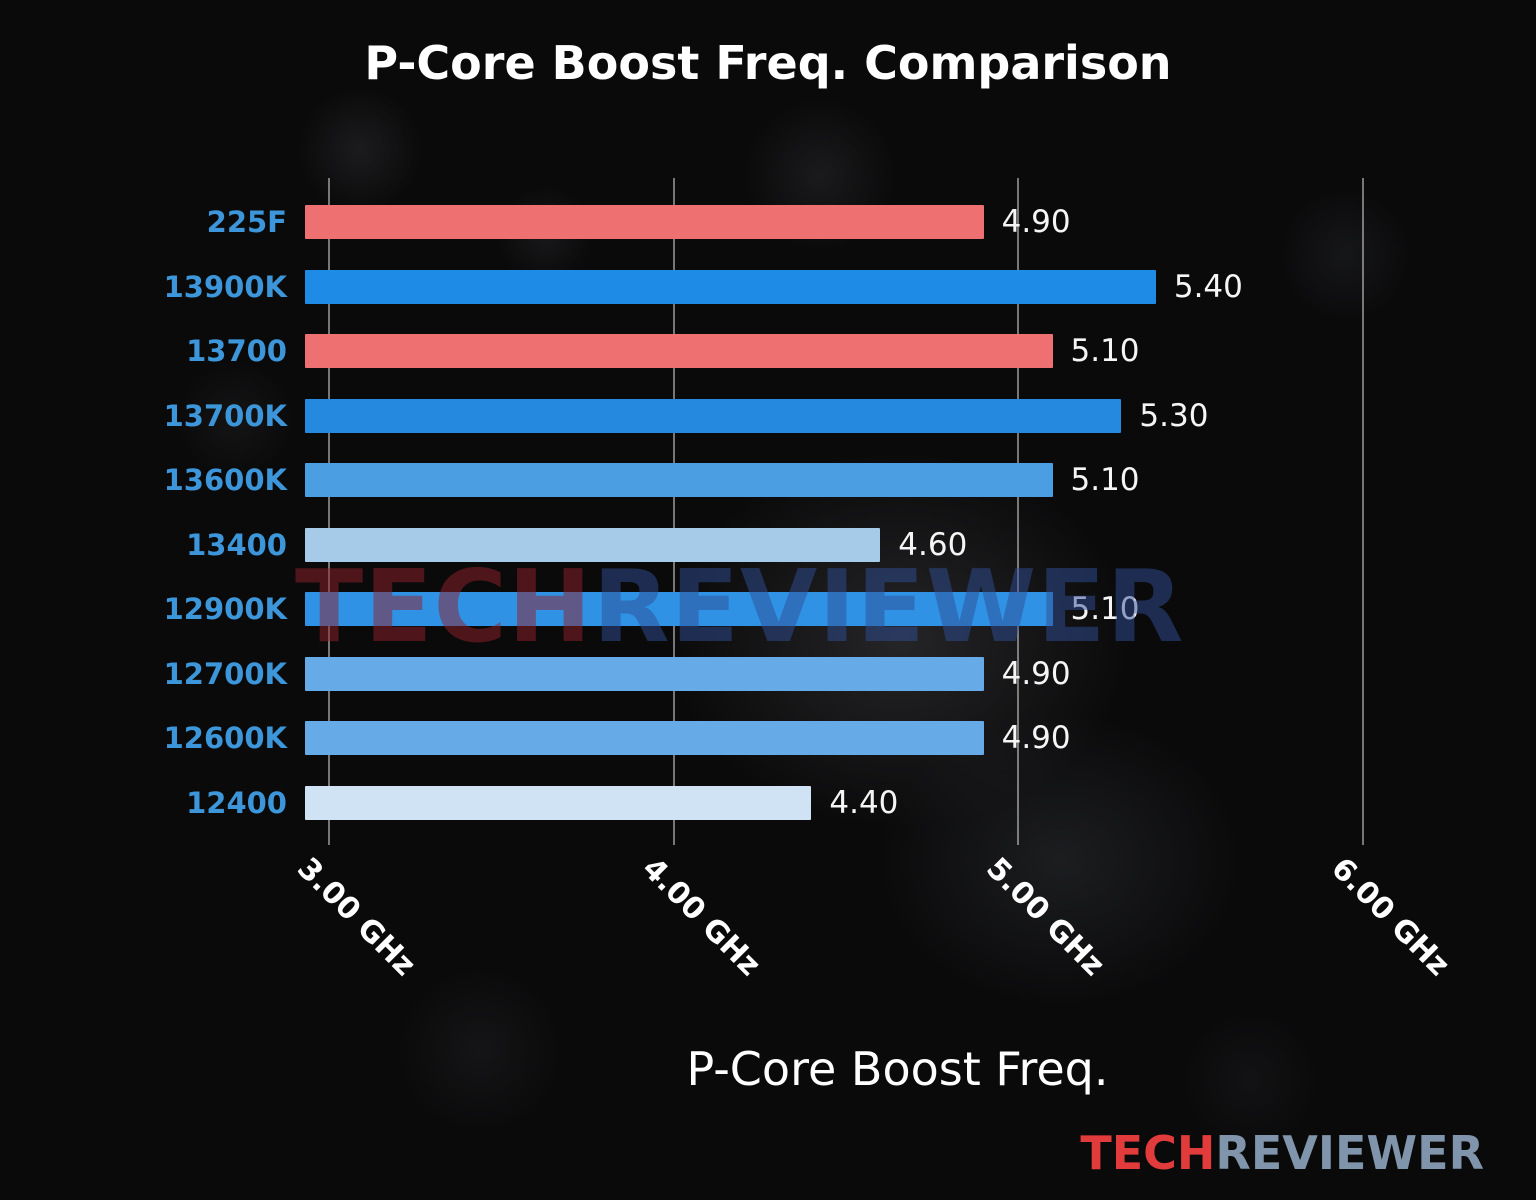 This screenshot has width=1536, height=1200. What do you see at coordinates (644, 222) in the screenshot?
I see `bar-225f` at bounding box center [644, 222].